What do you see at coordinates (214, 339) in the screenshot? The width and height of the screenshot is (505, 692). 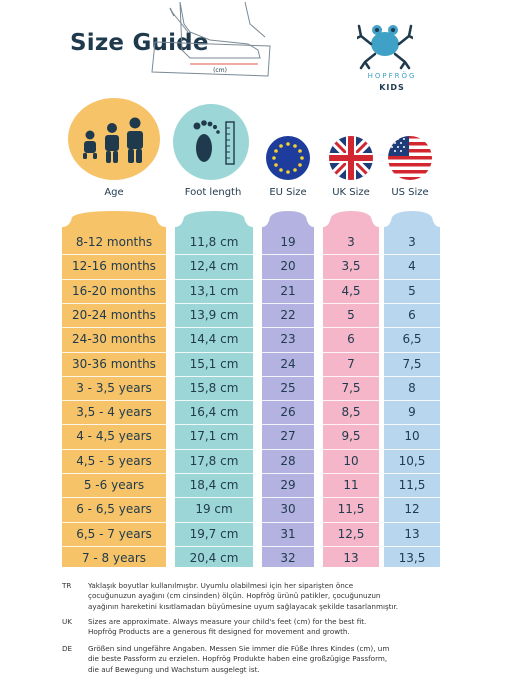 I see `cell-foot: 14,4 cm` at bounding box center [214, 339].